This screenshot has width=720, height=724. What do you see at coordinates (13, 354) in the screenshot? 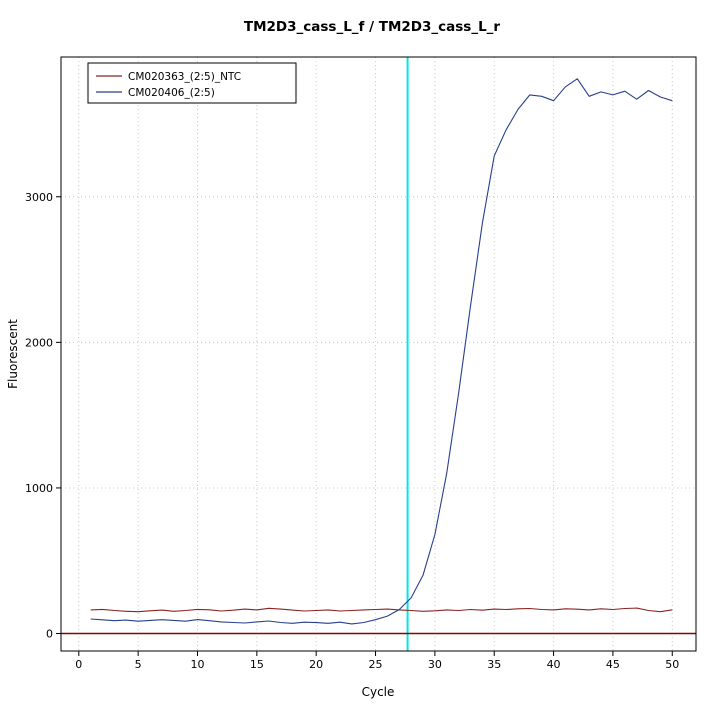
I see `y-axis-label: Fluorescent` at bounding box center [13, 354].